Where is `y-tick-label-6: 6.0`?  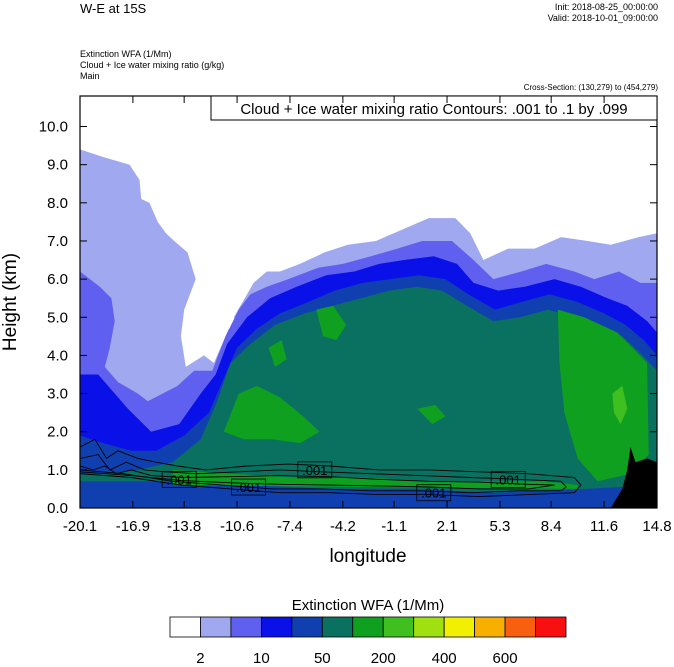 y-tick-label-6: 6.0 is located at coordinates (57, 279).